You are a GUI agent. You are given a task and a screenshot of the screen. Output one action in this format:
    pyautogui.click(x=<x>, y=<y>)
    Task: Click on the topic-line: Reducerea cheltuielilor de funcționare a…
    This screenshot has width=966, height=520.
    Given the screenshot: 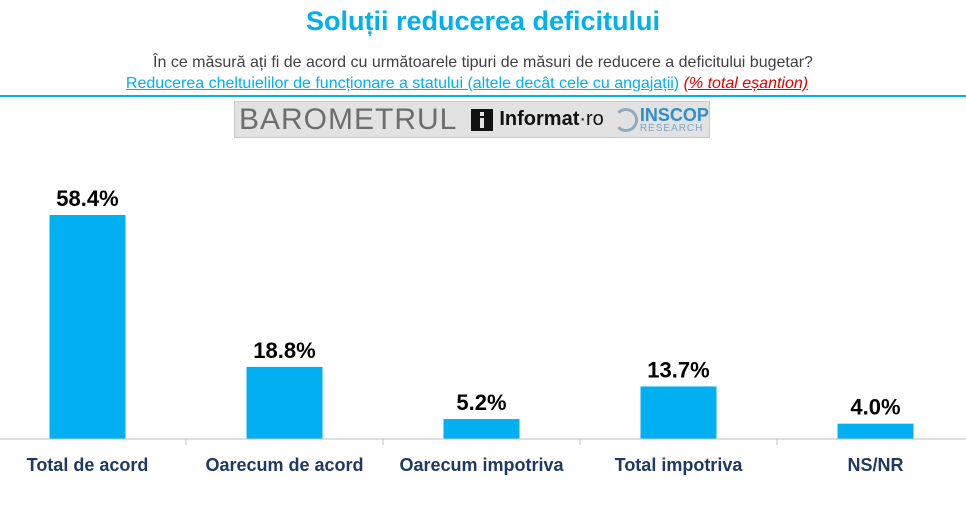 What is the action you would take?
    pyautogui.click(x=467, y=84)
    